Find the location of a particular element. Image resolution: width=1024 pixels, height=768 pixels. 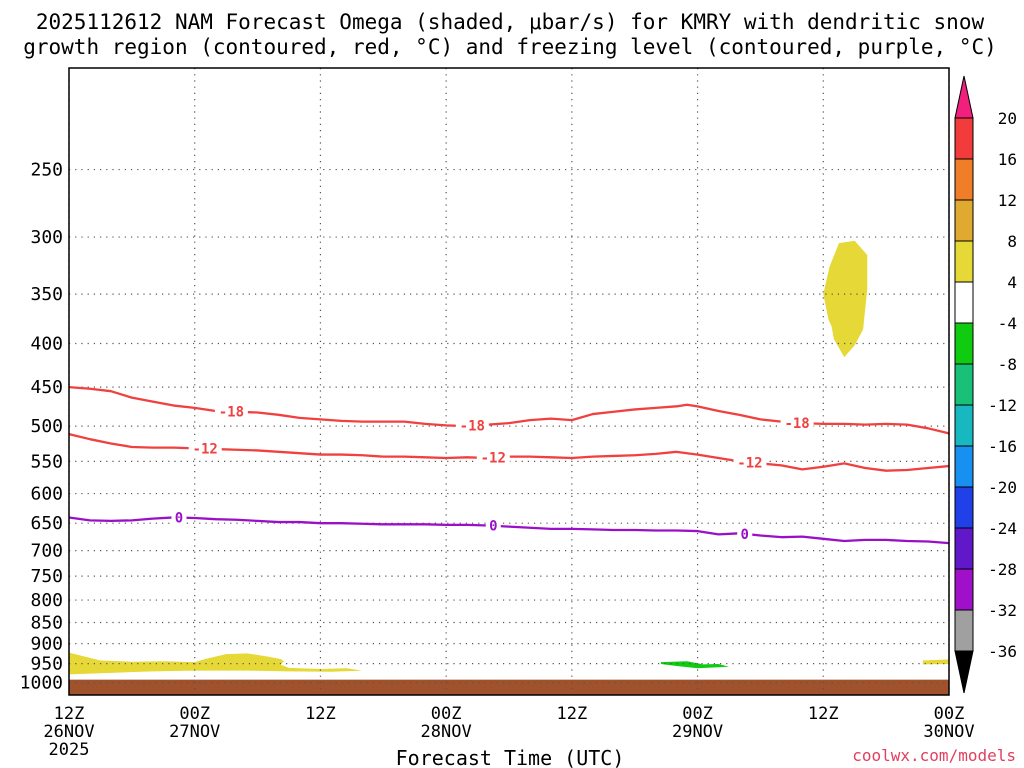

colorbar-label-5: -4 is located at coordinates (1007, 323).